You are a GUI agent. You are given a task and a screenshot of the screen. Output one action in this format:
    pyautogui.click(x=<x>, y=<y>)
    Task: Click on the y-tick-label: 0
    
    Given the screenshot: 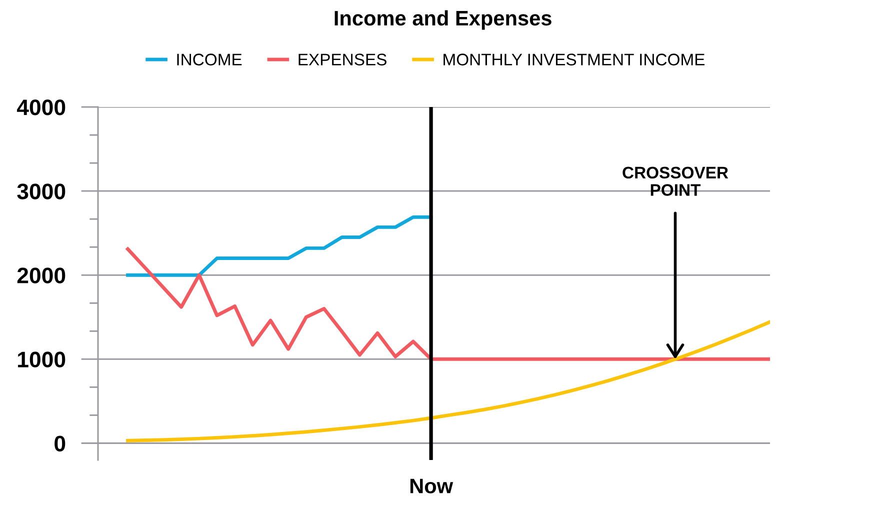 What is the action you would take?
    pyautogui.click(x=60, y=444)
    